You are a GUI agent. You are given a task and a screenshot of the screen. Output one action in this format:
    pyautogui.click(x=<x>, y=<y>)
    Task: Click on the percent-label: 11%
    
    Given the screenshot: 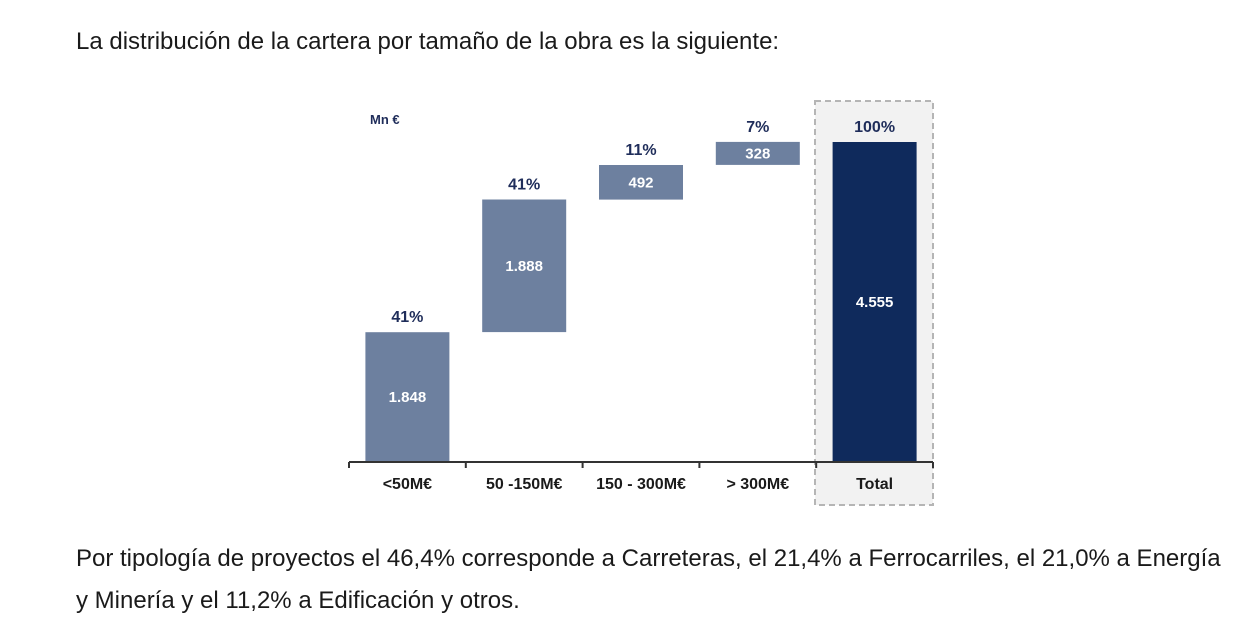 What is the action you would take?
    pyautogui.click(x=640, y=150)
    